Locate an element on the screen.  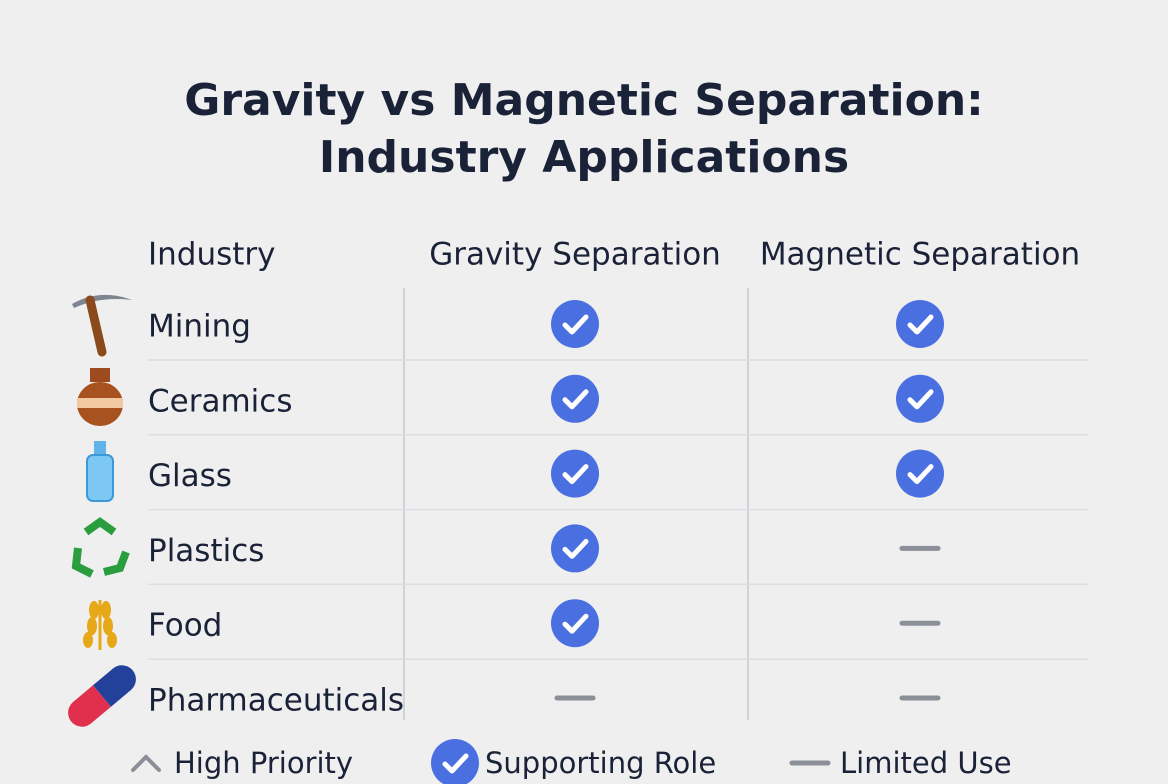
vase-icon is located at coordinates (100, 397).